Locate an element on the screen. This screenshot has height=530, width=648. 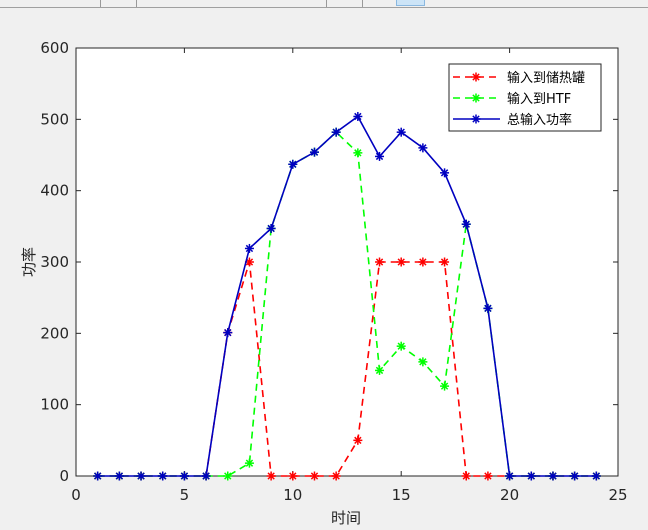
x-tick-label: 10 is located at coordinates (292, 495).